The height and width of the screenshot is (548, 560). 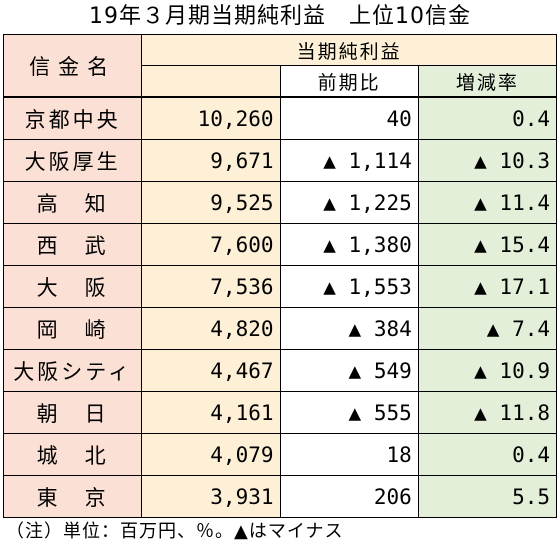 I want to click on header-net-profit: 当期純利益, so click(x=349, y=50).